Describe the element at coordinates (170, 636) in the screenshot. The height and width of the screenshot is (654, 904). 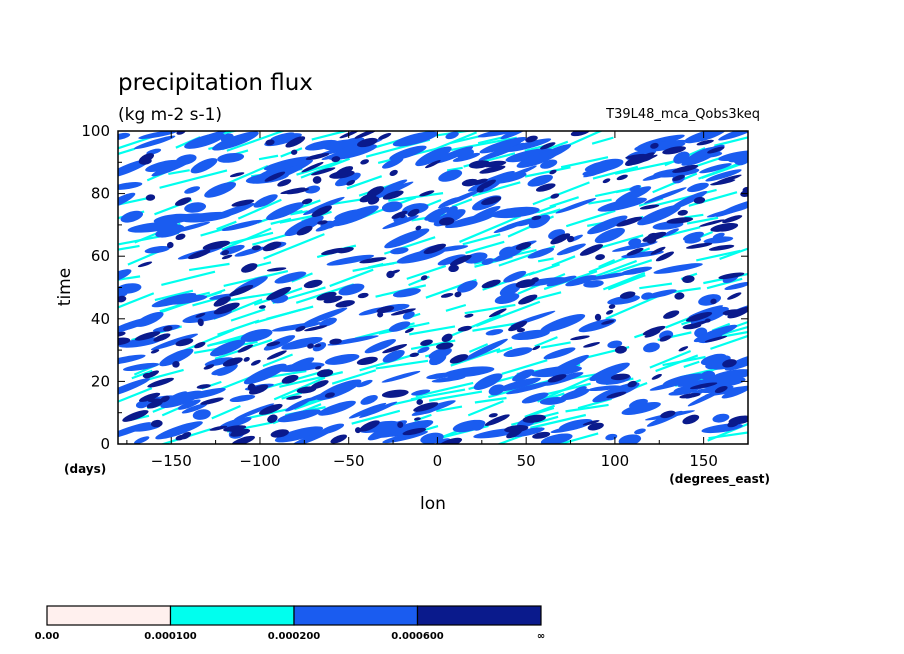
I see `colorbar-label: 0.000100` at that location.